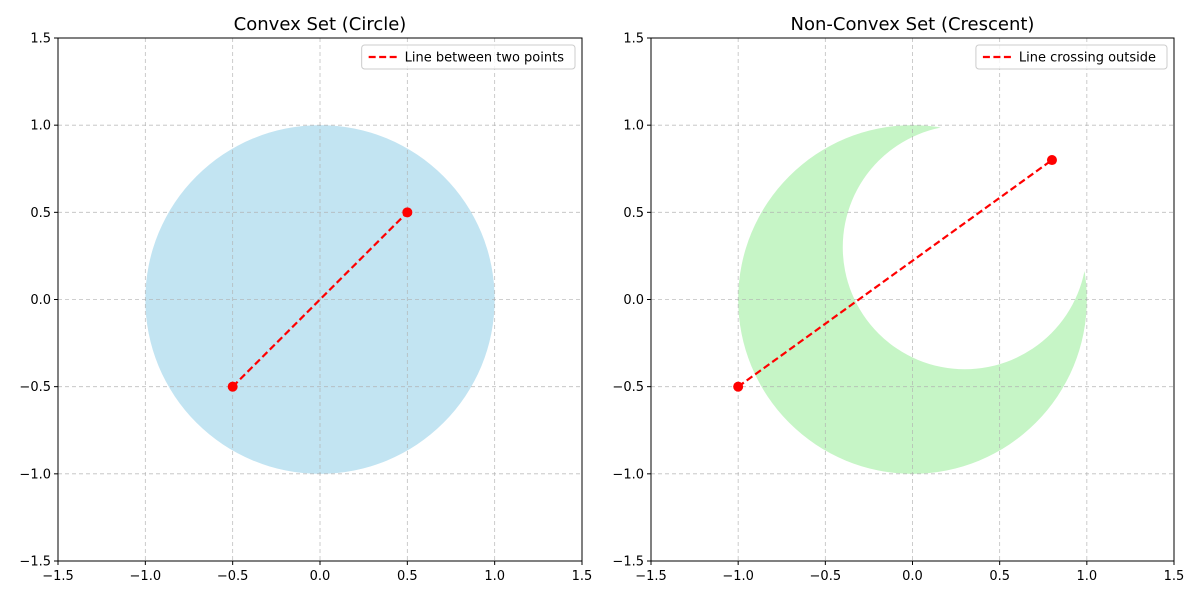 The image size is (1200, 600). I want to click on legend-label: Line between two points, so click(485, 58).